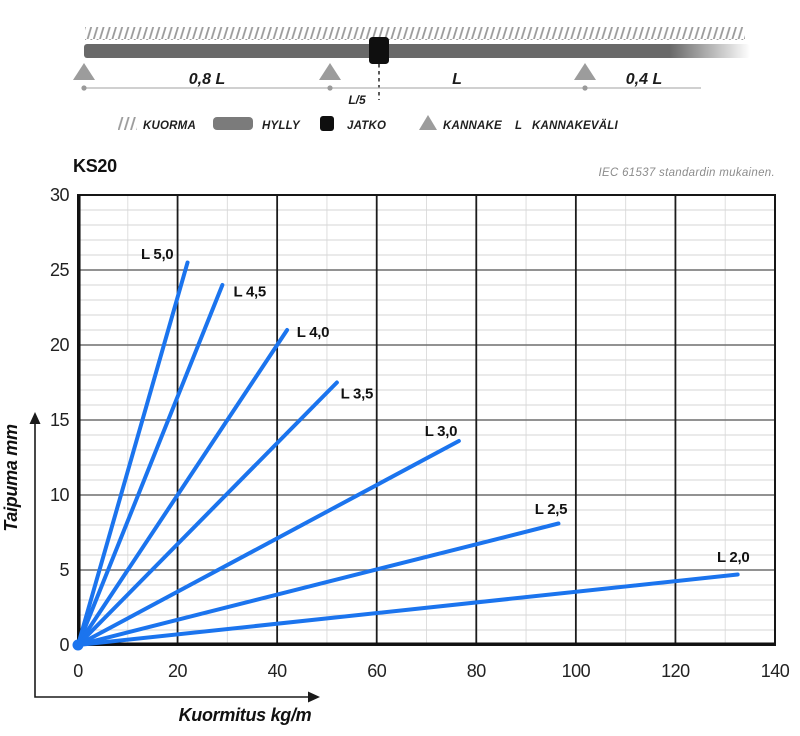 The height and width of the screenshot is (736, 800). Describe the element at coordinates (457, 79) in the screenshot. I see `span-label-mid: L` at that location.